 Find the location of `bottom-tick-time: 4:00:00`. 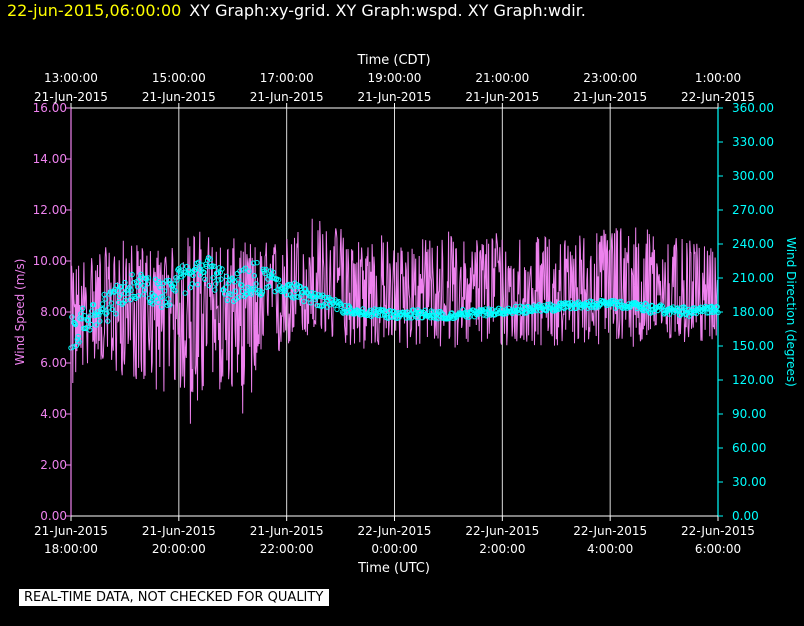

bottom-tick-time: 4:00:00 is located at coordinates (610, 549).